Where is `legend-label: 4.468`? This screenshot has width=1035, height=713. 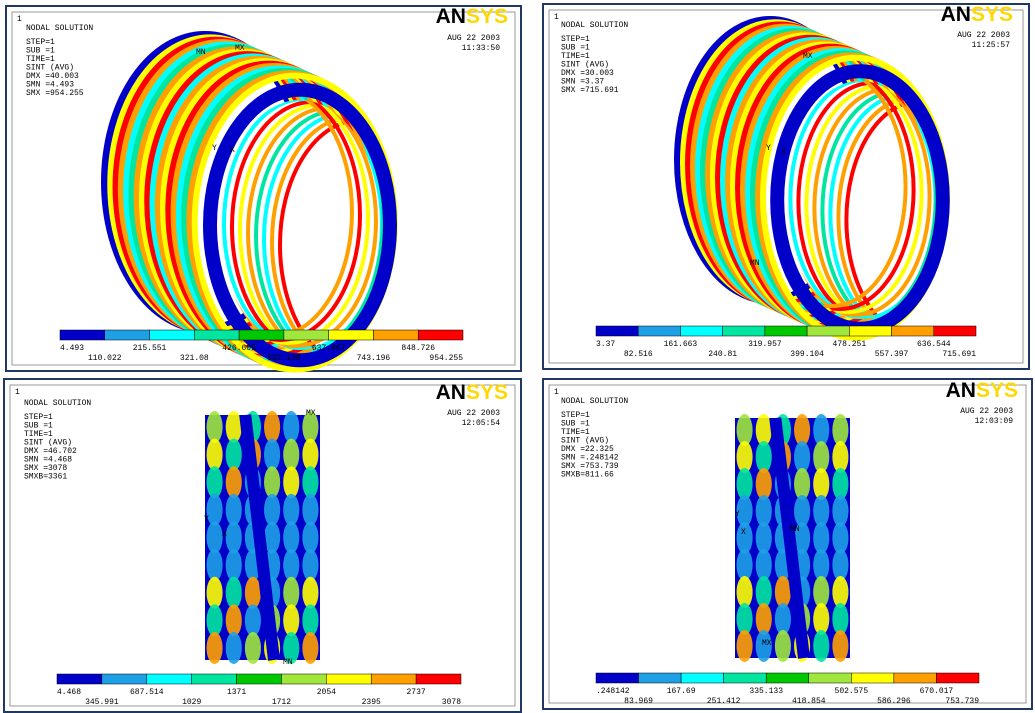 legend-label: 4.468 is located at coordinates (69, 692).